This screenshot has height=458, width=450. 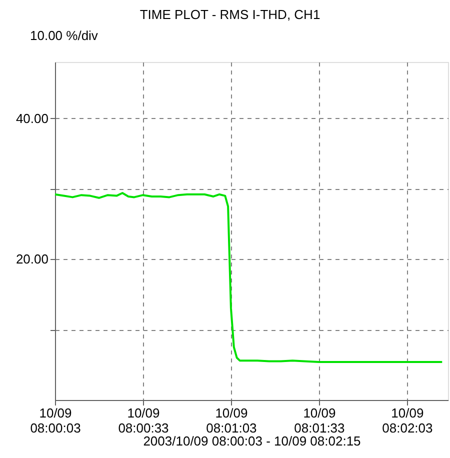 I want to click on x-tick-label: 10/09 08:00:03, so click(x=55, y=421).